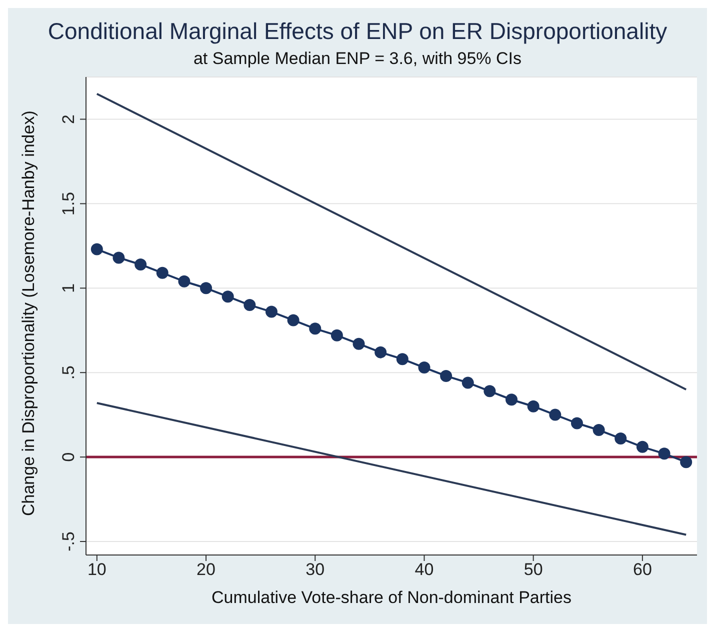 The image size is (715, 632). What do you see at coordinates (68, 288) in the screenshot?
I see `y-tick-label: 1` at bounding box center [68, 288].